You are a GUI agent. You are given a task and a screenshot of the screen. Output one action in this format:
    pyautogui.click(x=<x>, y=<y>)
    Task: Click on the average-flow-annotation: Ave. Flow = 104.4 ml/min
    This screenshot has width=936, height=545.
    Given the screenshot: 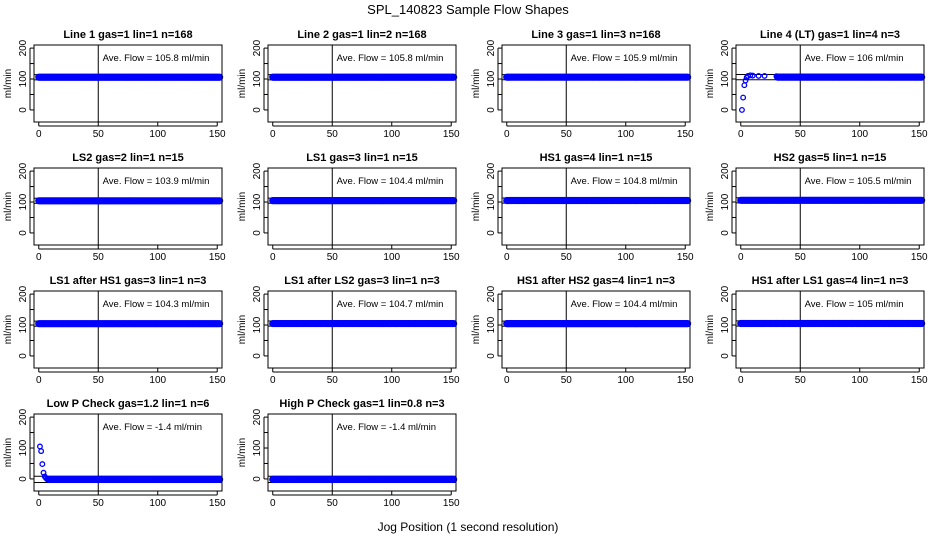 What is the action you would take?
    pyautogui.click(x=390, y=181)
    